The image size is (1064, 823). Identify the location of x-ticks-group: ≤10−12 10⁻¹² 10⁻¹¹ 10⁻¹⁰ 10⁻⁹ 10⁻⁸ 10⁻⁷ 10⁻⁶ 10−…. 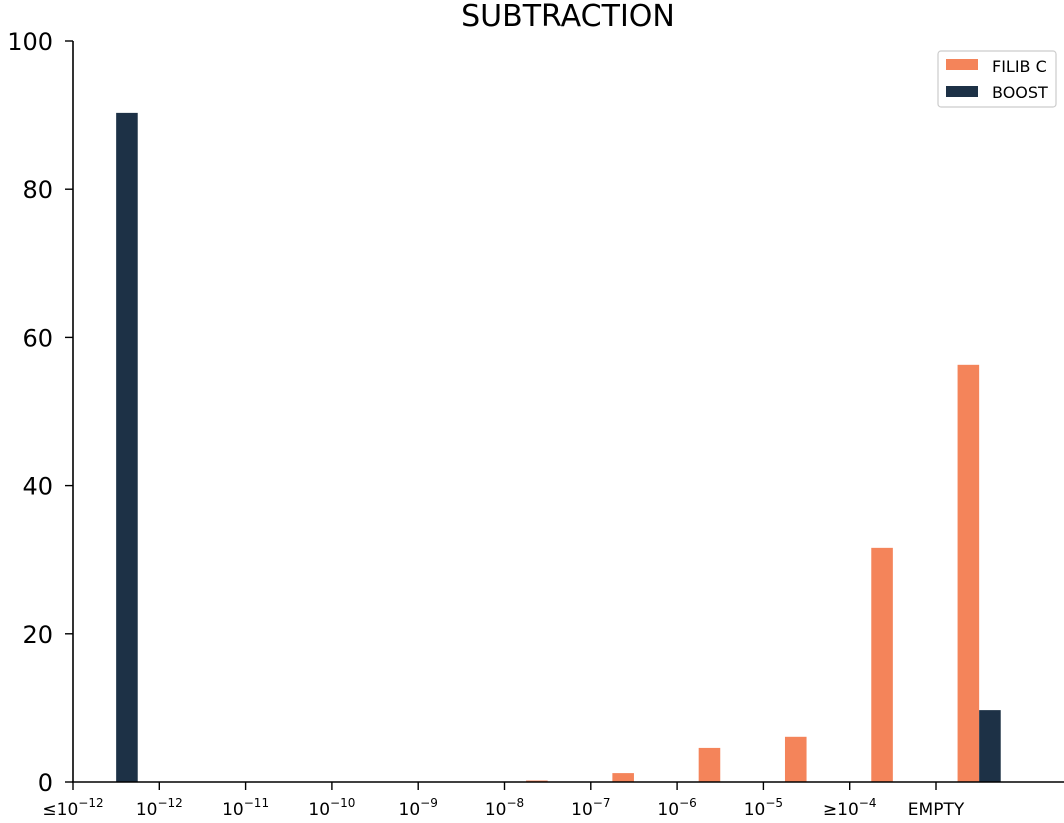
(503, 801).